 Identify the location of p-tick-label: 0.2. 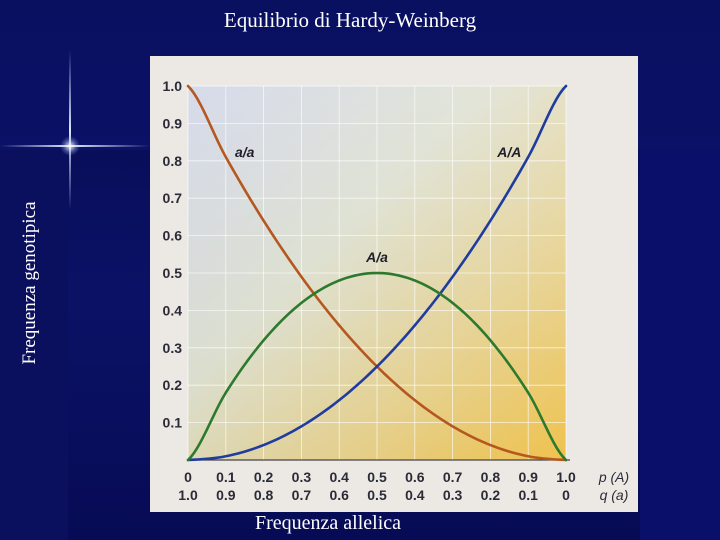
(264, 477).